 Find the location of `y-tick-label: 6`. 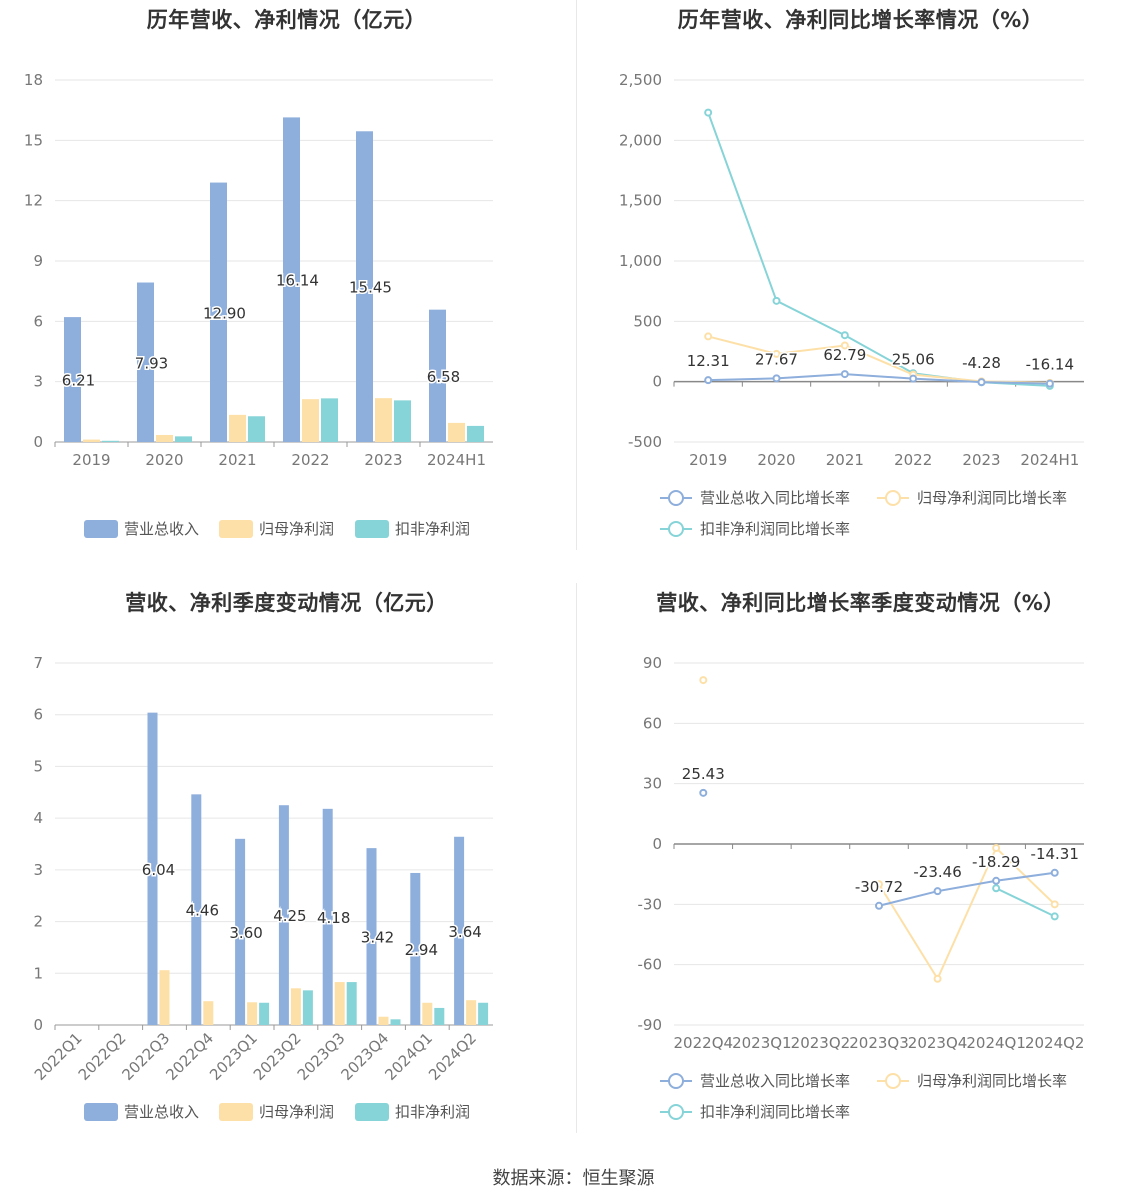

y-tick-label: 6 is located at coordinates (38, 321).